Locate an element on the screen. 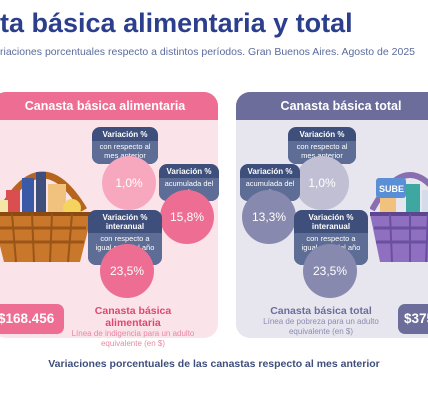  amount-total: $375 is located at coordinates (413, 319).